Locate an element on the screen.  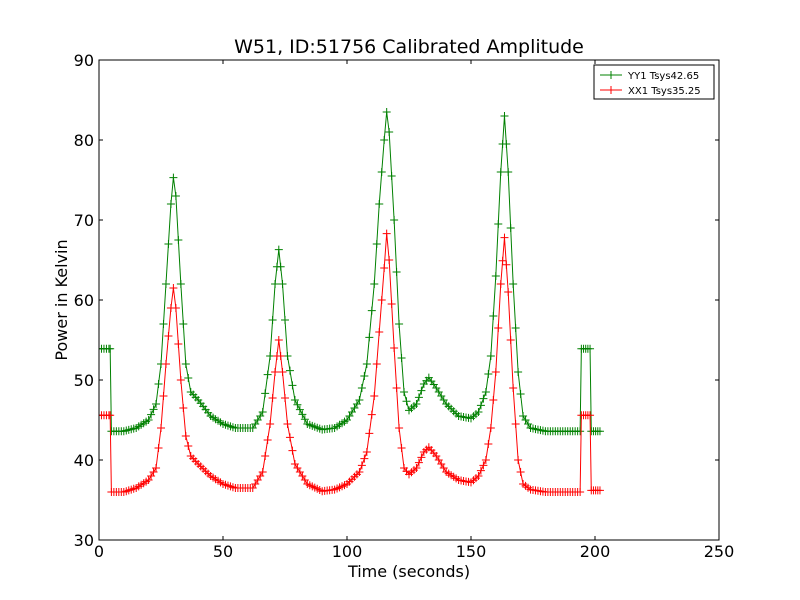
x-tick-label: 150 is located at coordinates (471, 551).